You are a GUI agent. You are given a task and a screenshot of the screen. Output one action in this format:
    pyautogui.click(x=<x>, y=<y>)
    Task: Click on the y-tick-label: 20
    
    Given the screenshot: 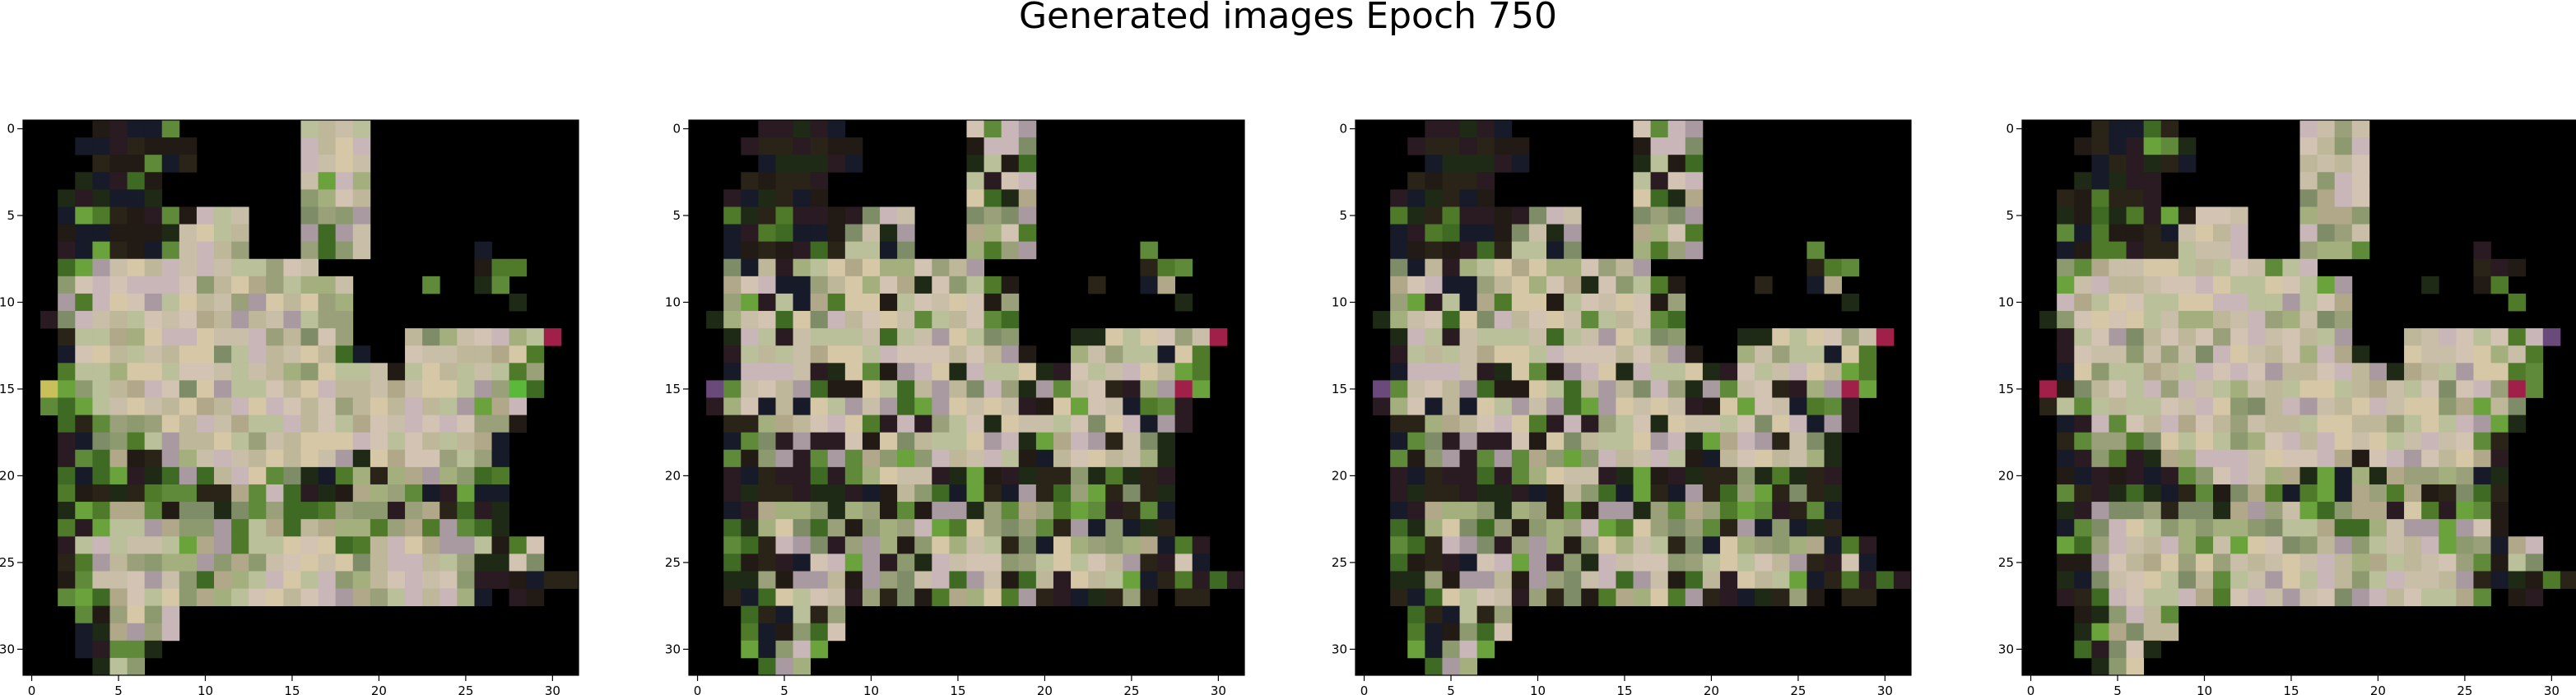 What is the action you would take?
    pyautogui.click(x=7, y=475)
    